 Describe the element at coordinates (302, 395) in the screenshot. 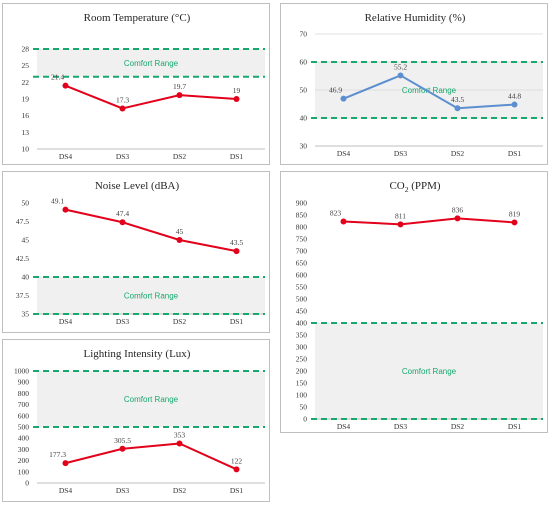

I see `y-tick-label: 100` at that location.